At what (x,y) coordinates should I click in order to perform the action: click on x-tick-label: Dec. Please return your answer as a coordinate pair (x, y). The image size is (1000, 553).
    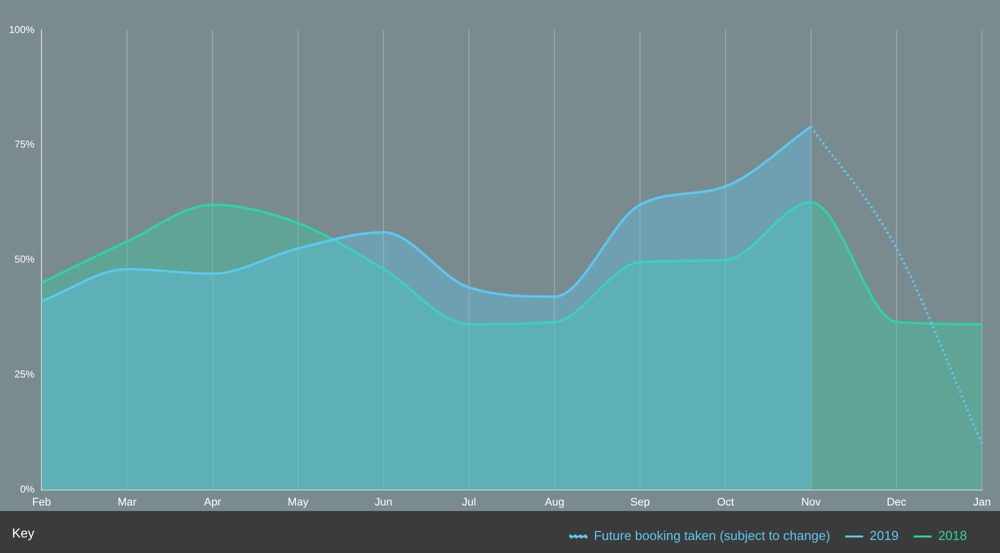
    Looking at the image, I should click on (896, 502).